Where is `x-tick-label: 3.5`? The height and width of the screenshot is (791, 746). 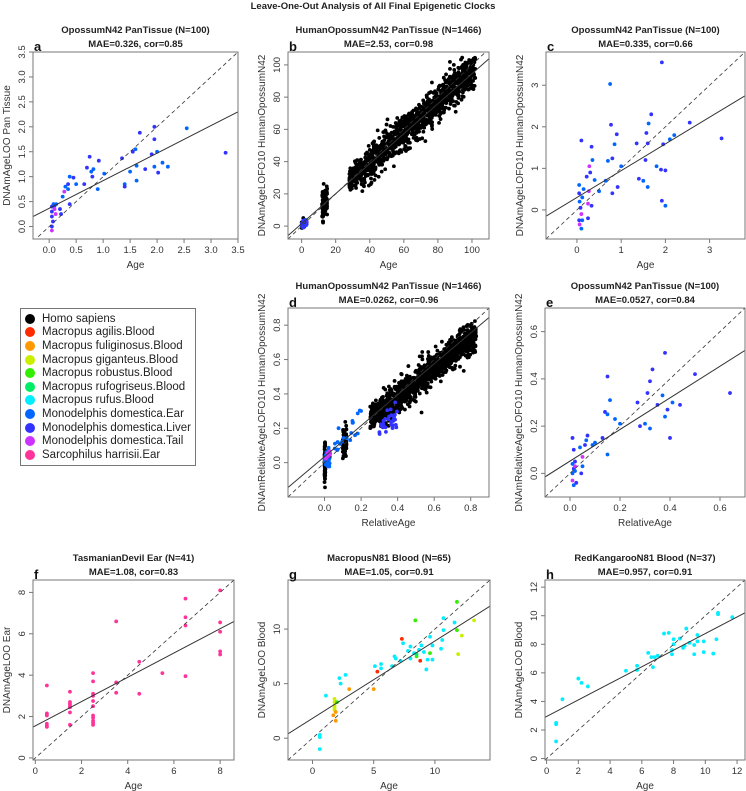 x-tick-label: 3.5 is located at coordinates (237, 250).